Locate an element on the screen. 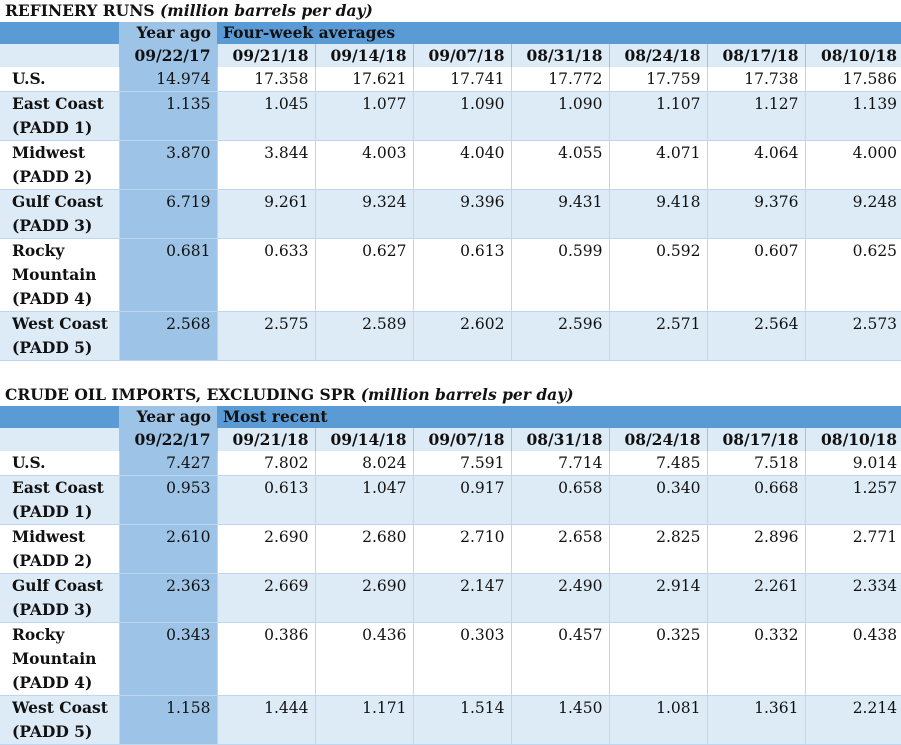 Image resolution: width=901 pixels, height=745 pixels. value-cell: 0.340 is located at coordinates (657, 500).